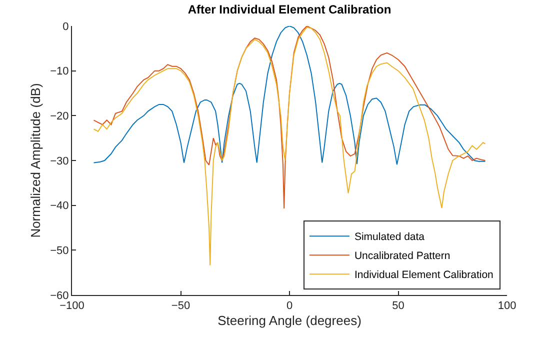 The width and height of the screenshot is (560, 337). What do you see at coordinates (289, 306) in the screenshot?
I see `x-tick-label: 0` at bounding box center [289, 306].